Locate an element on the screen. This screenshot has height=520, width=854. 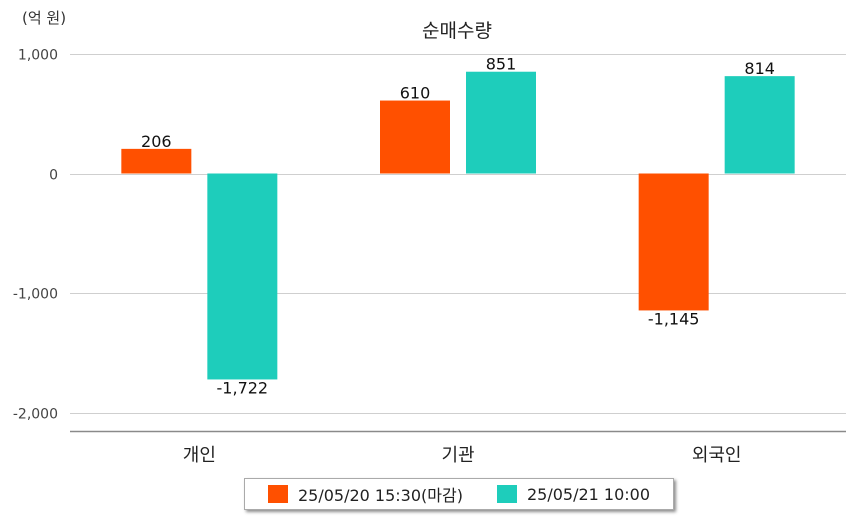
data-label: 814 is located at coordinates (759, 68).